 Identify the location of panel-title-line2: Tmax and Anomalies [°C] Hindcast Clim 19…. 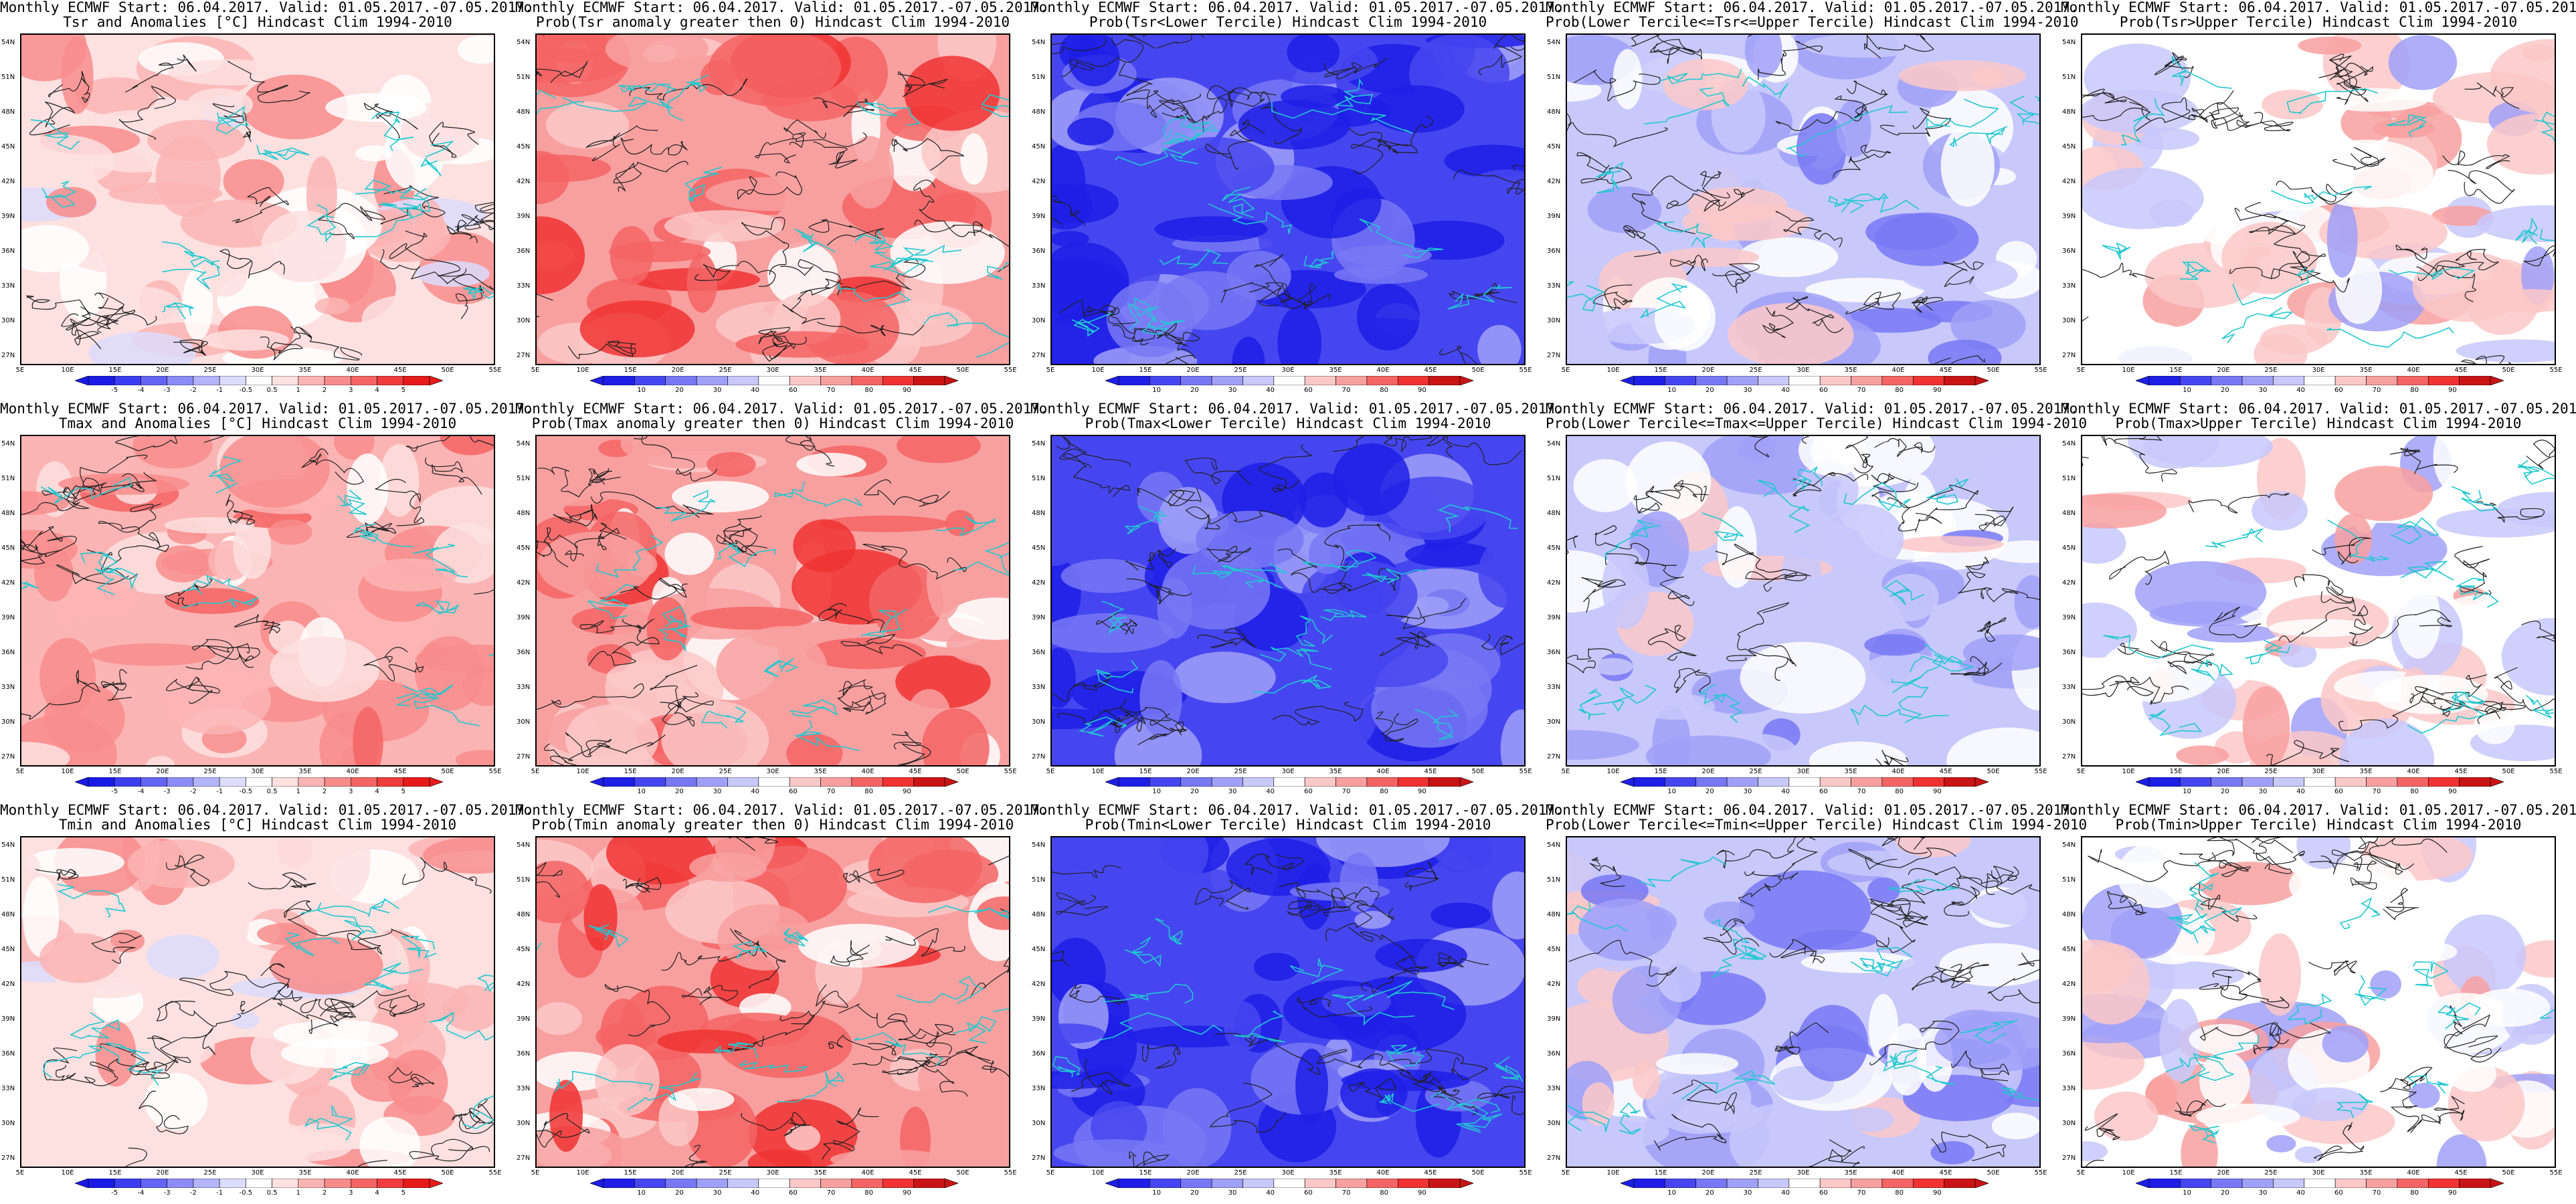
(257, 423).